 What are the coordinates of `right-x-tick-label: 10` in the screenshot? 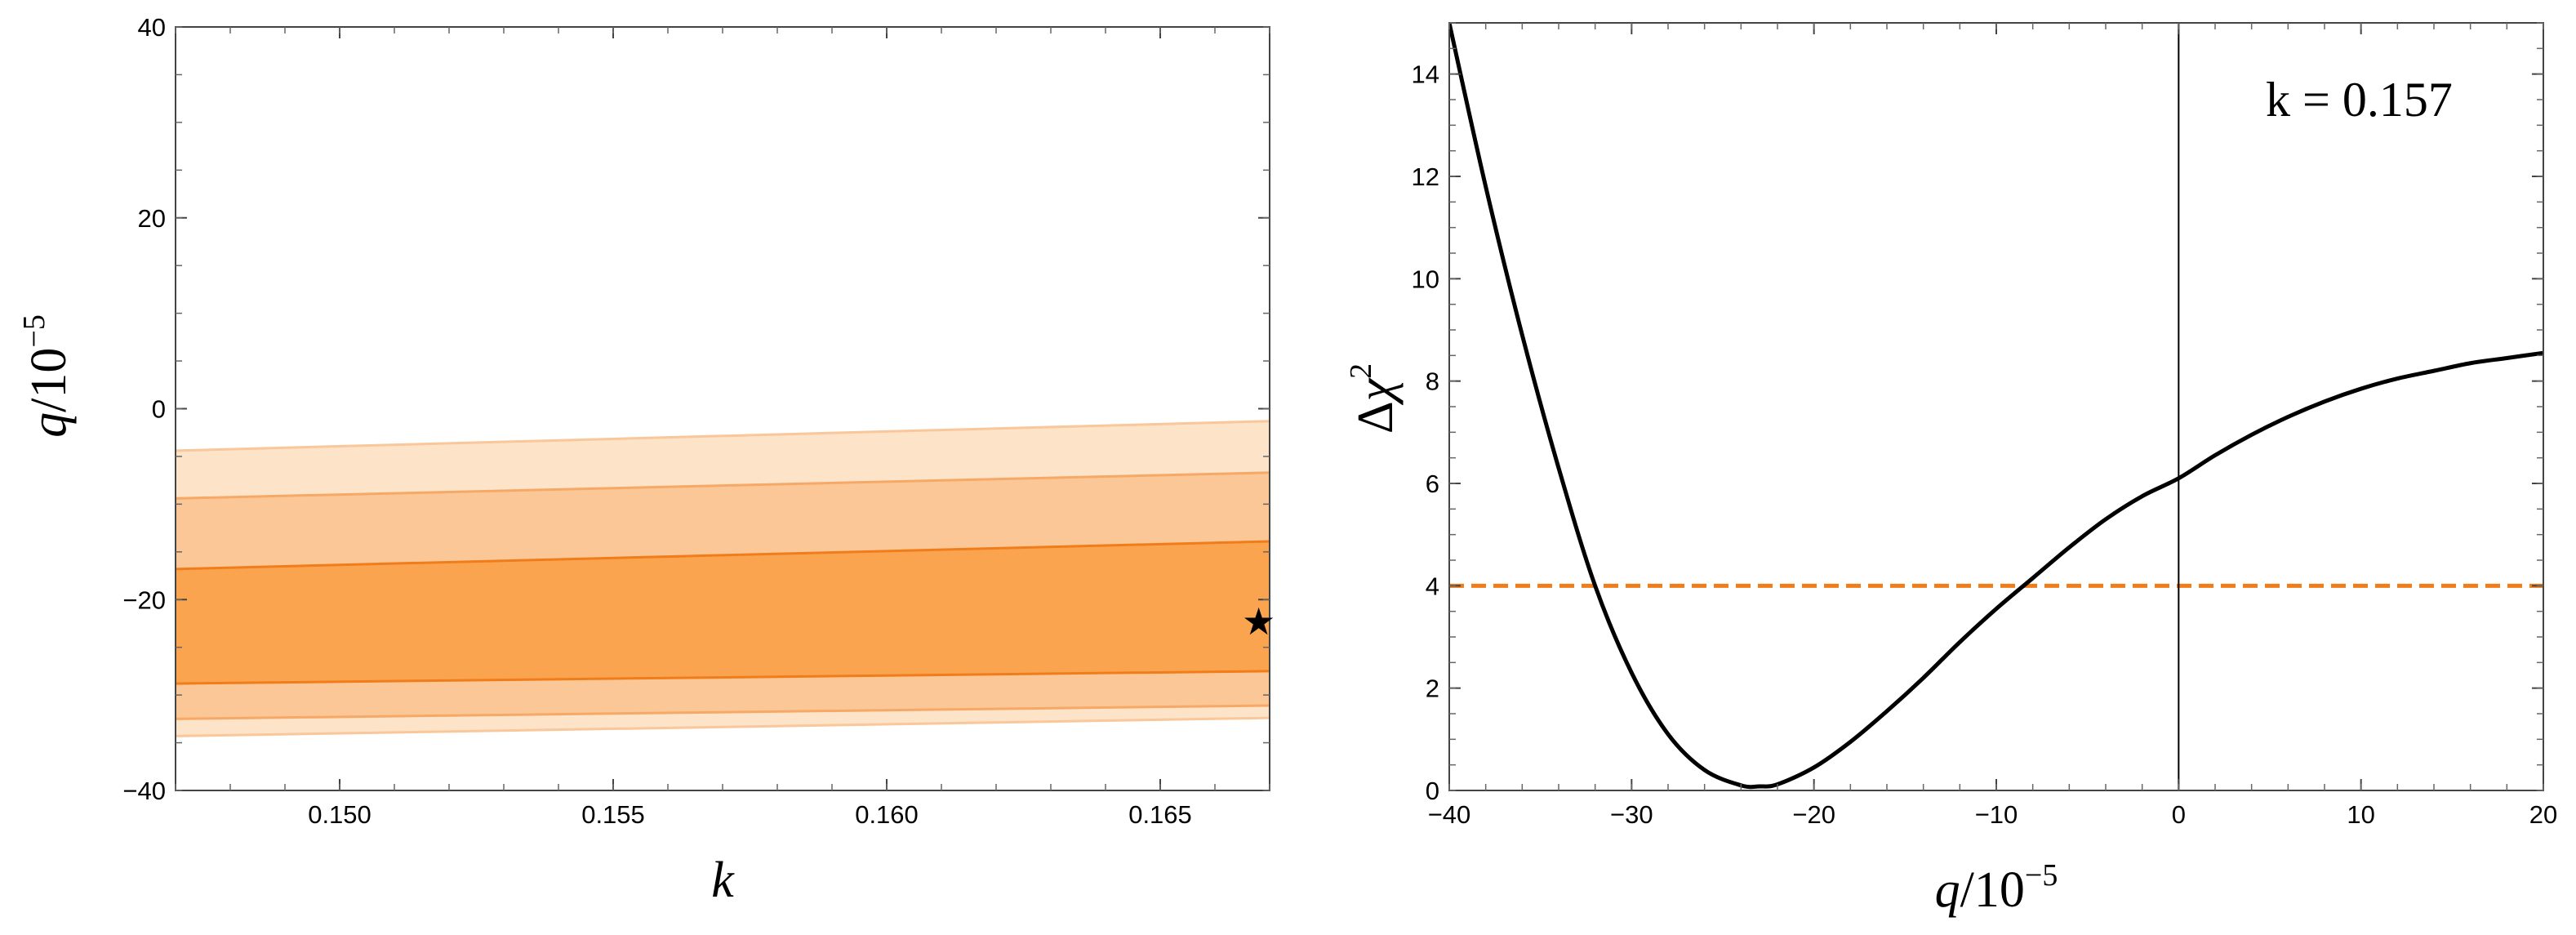 It's located at (2360, 815).